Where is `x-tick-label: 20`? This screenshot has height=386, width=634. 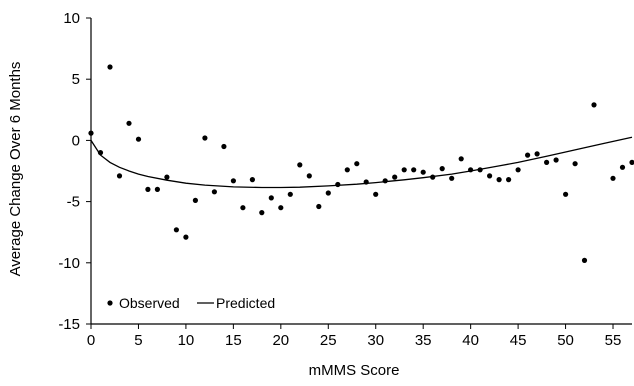 x-tick-label: 20 is located at coordinates (280, 340).